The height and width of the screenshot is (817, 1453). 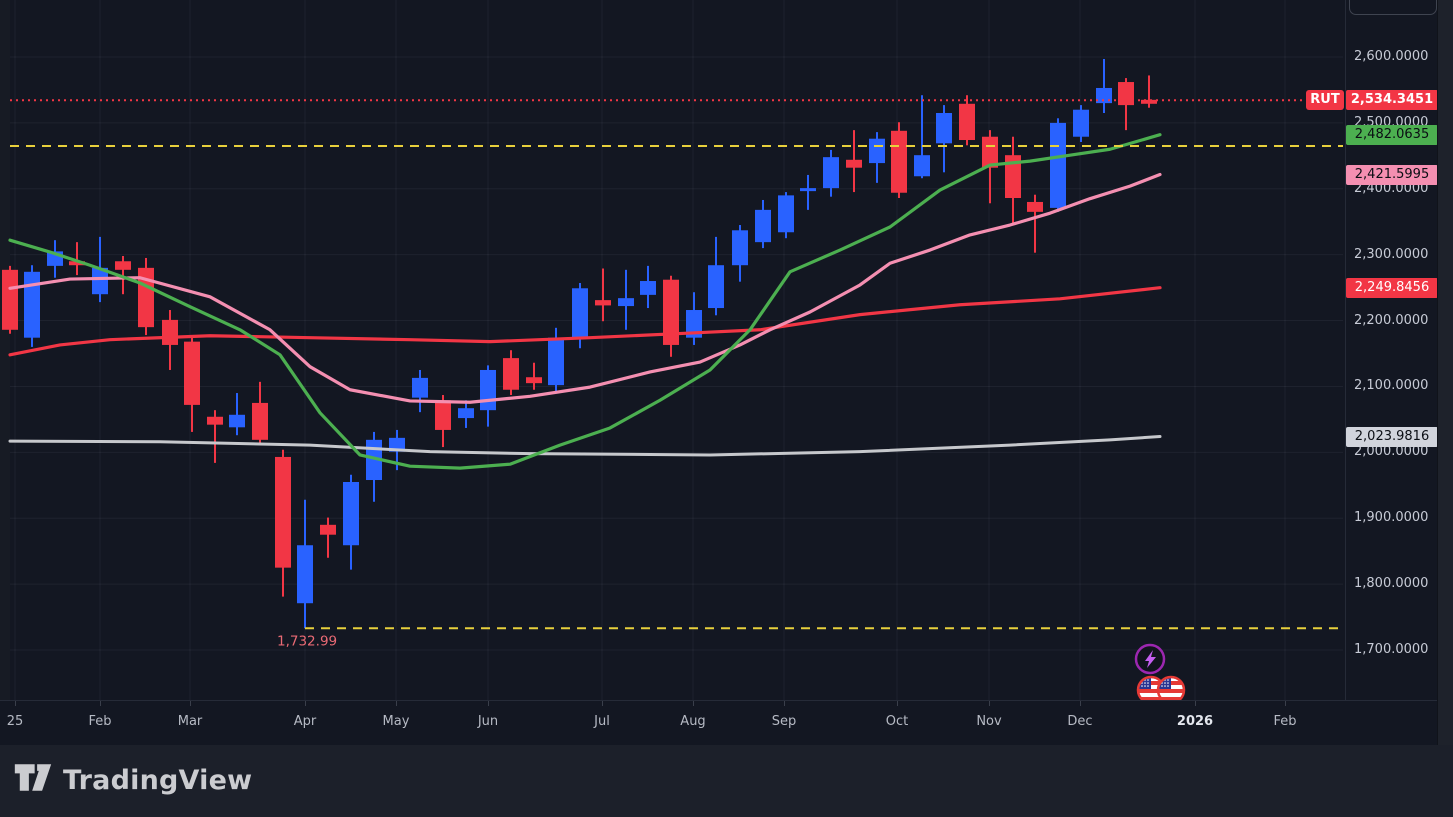 I want to click on tradingview-logo: TradingView, so click(x=133, y=780).